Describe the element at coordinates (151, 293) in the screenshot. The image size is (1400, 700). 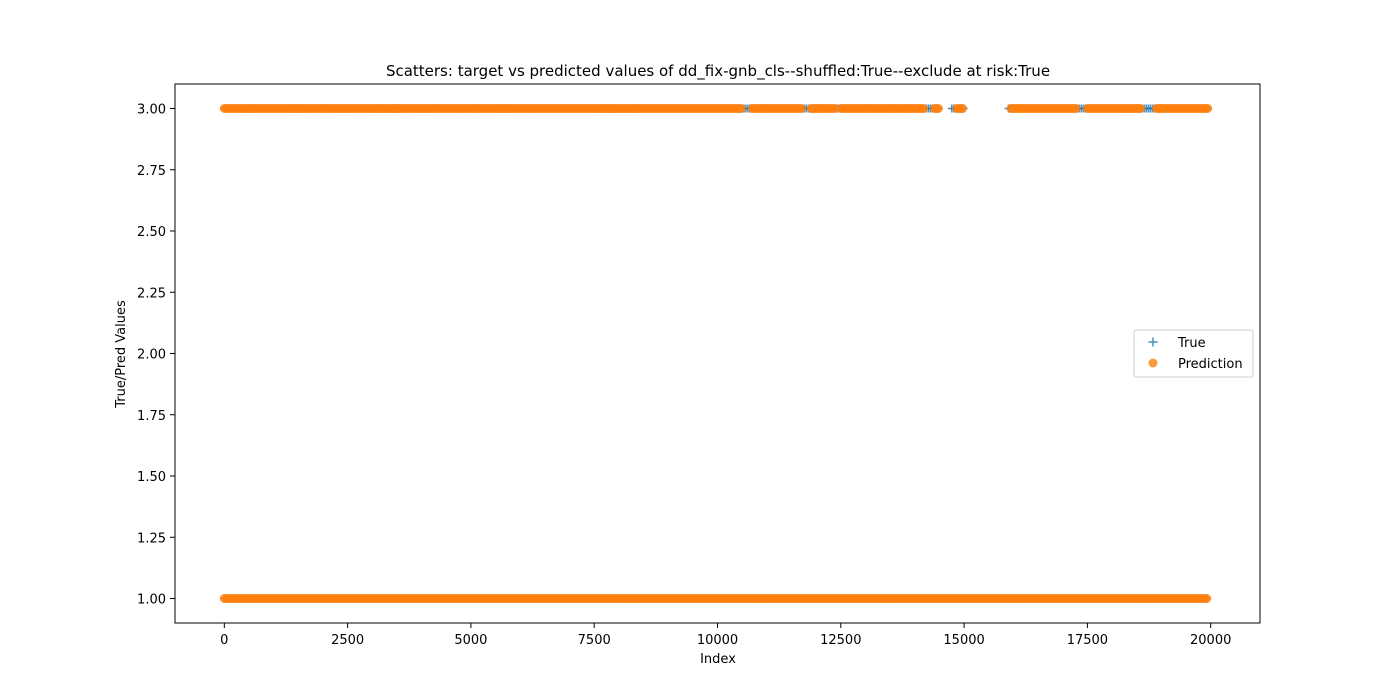
I see `y-tick-label: 2.25` at that location.